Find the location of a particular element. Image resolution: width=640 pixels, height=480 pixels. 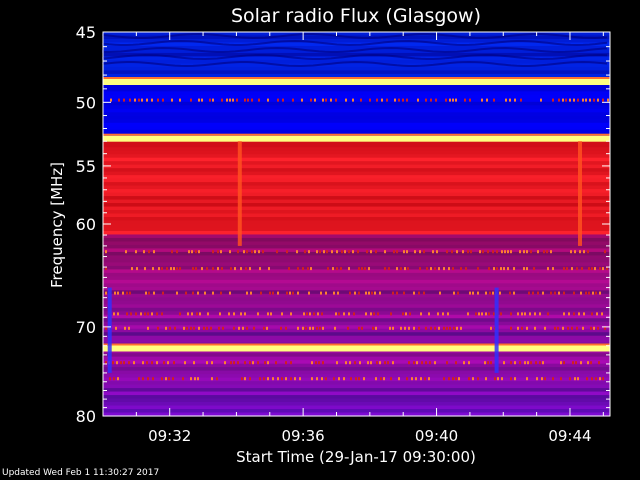

y-tick-label: 45 is located at coordinates (86, 32).